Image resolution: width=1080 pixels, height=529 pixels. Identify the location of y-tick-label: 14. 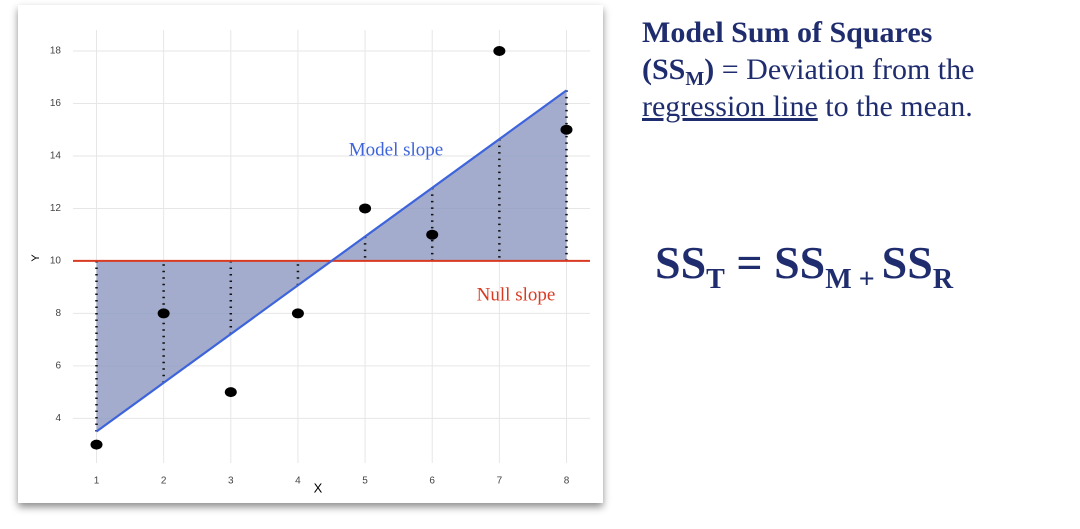
(56, 156).